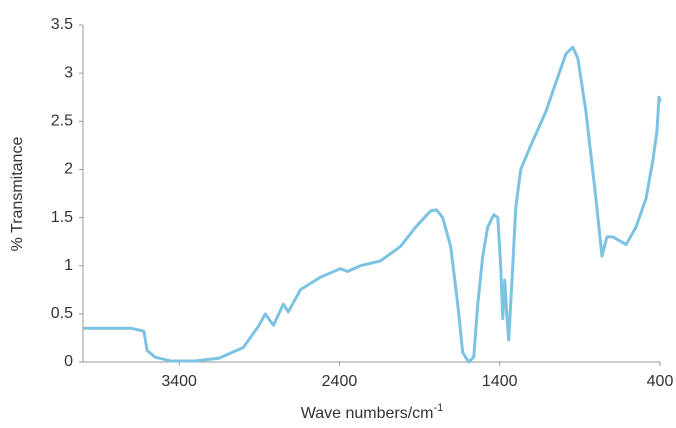 The height and width of the screenshot is (428, 676). I want to click on y-axis-label: % Transmitance, so click(17, 194).